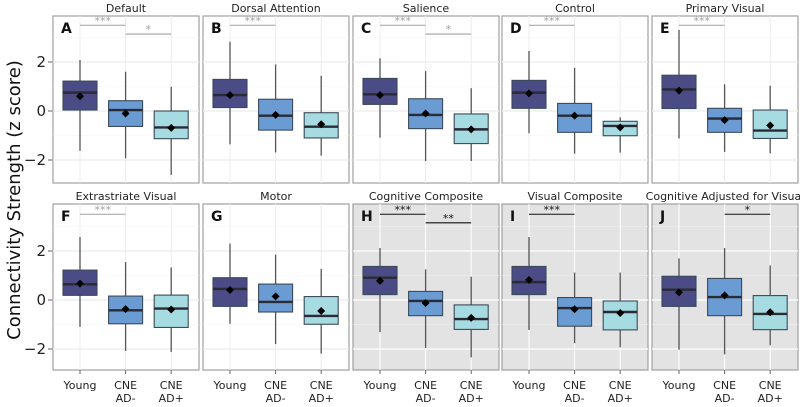 The height and width of the screenshot is (407, 800). Describe the element at coordinates (66, 217) in the screenshot. I see `panel-letter: F` at that location.